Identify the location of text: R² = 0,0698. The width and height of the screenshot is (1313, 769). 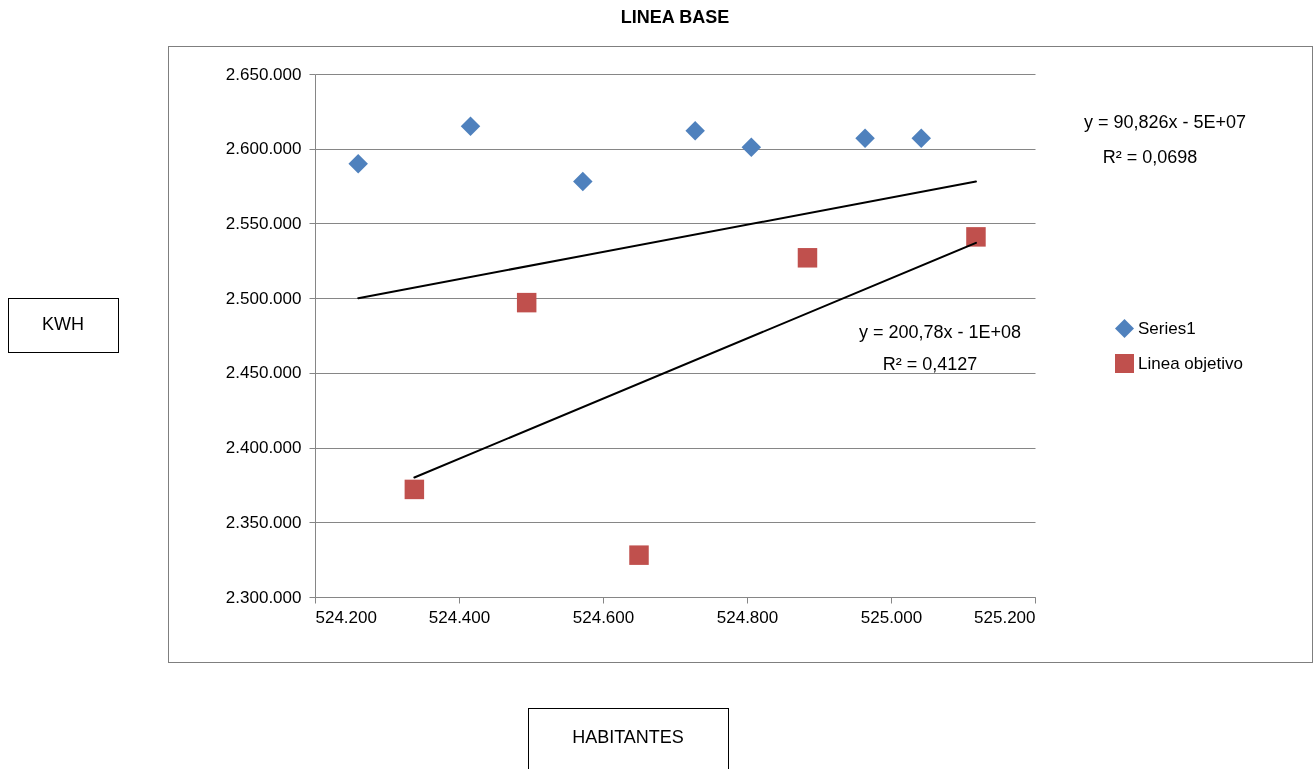
(1150, 157).